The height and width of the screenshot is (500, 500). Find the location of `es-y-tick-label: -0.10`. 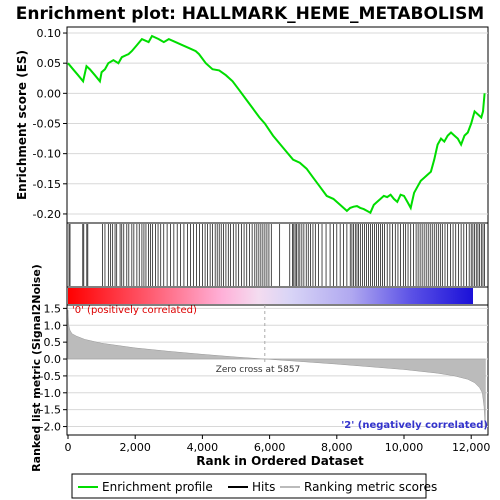

es-y-tick-label: -0.10 is located at coordinates (47, 154).